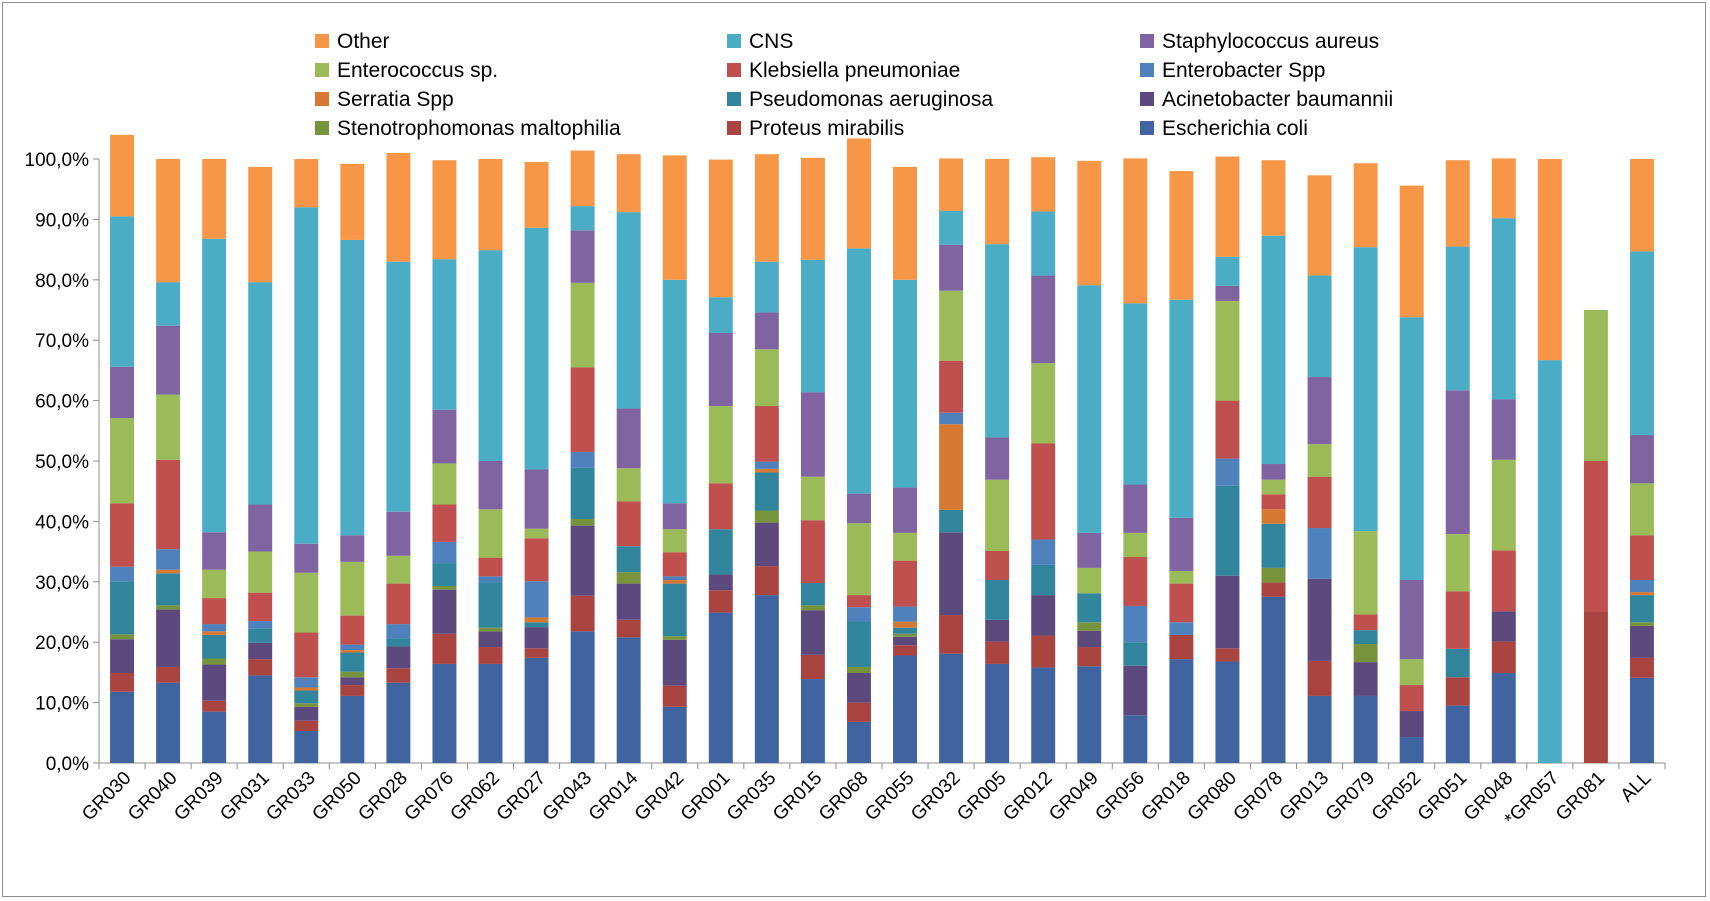 This screenshot has width=1710, height=901. Describe the element at coordinates (62, 220) in the screenshot. I see `y-tick-label: 90,0%` at that location.